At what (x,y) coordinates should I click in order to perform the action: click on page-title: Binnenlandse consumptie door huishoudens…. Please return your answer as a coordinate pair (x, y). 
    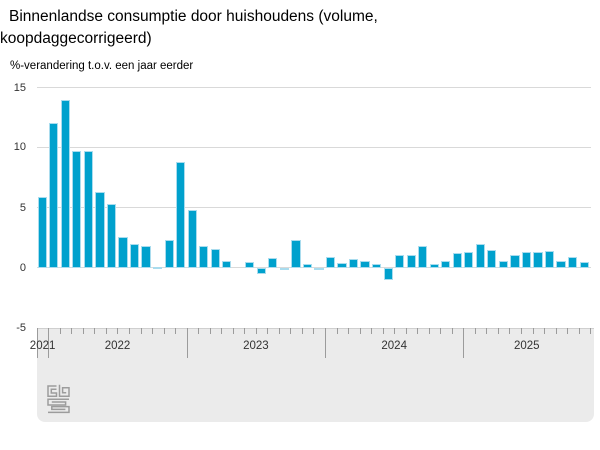
    Looking at the image, I should click on (220, 28).